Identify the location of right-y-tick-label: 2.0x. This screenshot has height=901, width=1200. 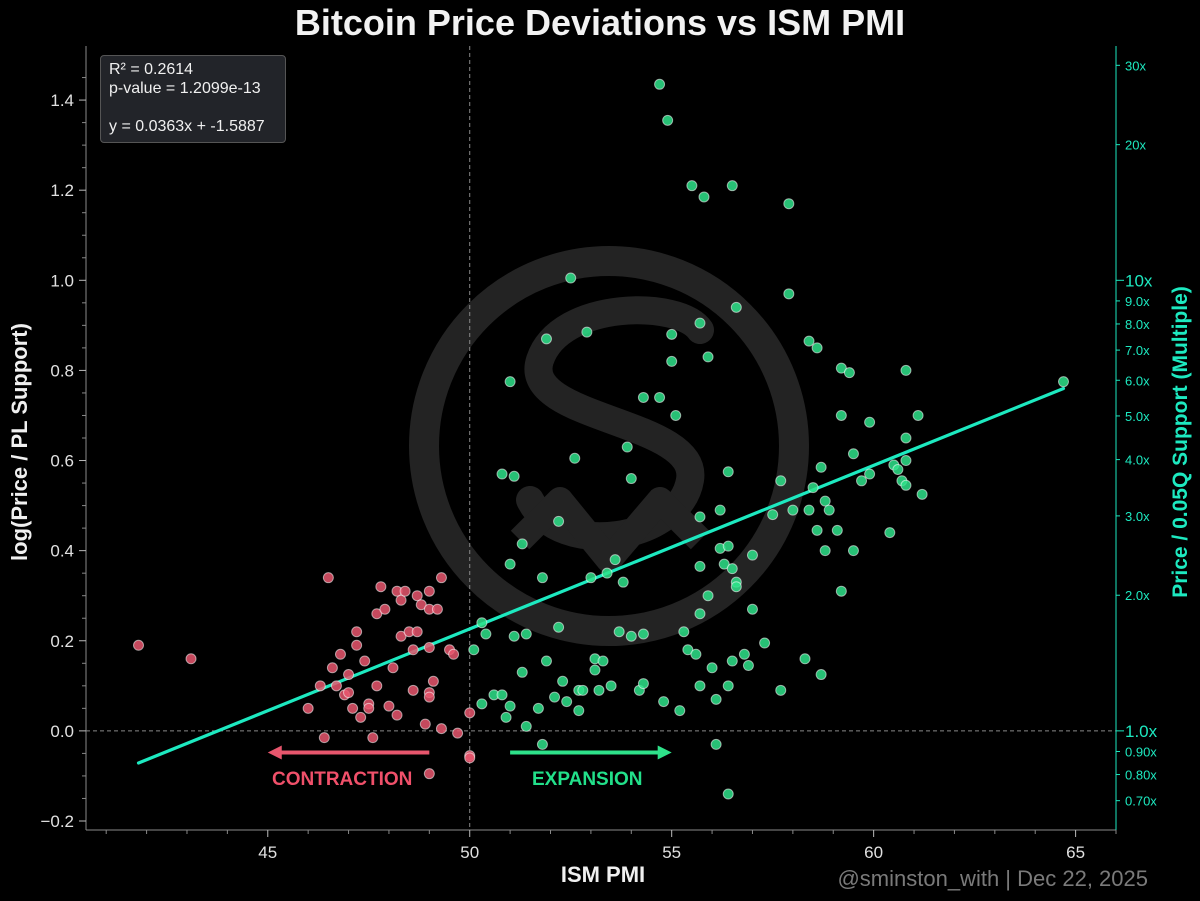
(1137, 595).